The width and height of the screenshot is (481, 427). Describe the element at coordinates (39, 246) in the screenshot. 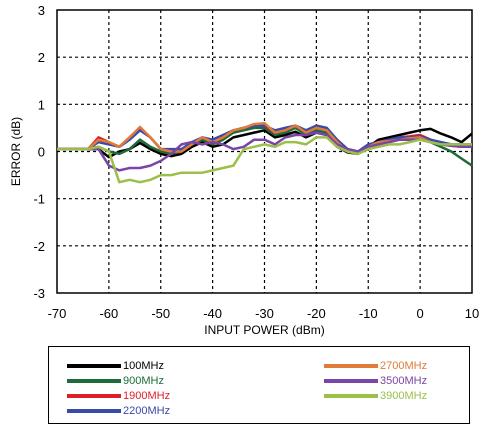

I see `y-tick-label: -2` at that location.